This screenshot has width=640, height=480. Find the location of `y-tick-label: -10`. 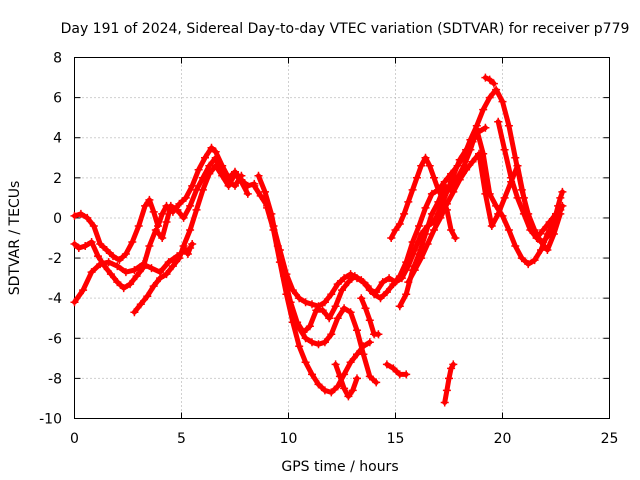

y-tick-label: -10 is located at coordinates (50, 420).